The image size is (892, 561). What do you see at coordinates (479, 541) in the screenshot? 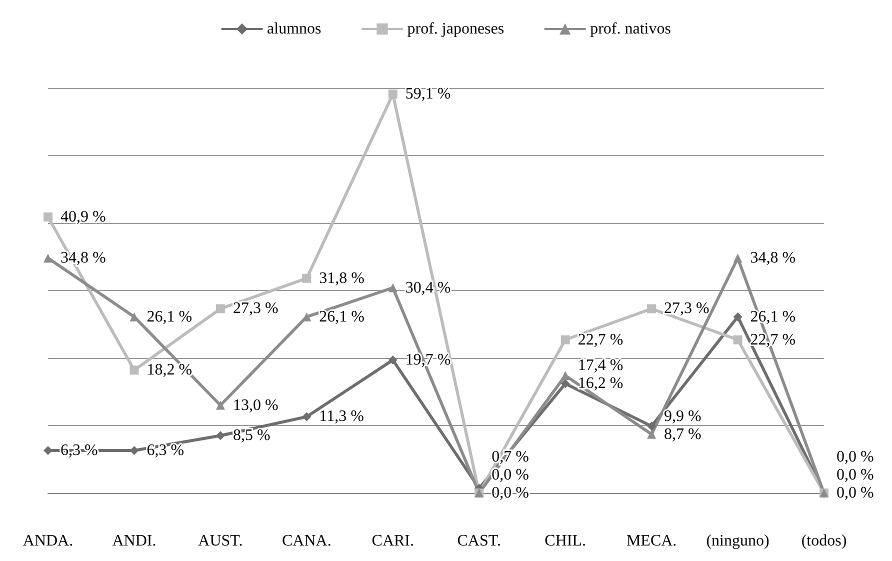
I see `x-tick-label: CAST.` at bounding box center [479, 541].